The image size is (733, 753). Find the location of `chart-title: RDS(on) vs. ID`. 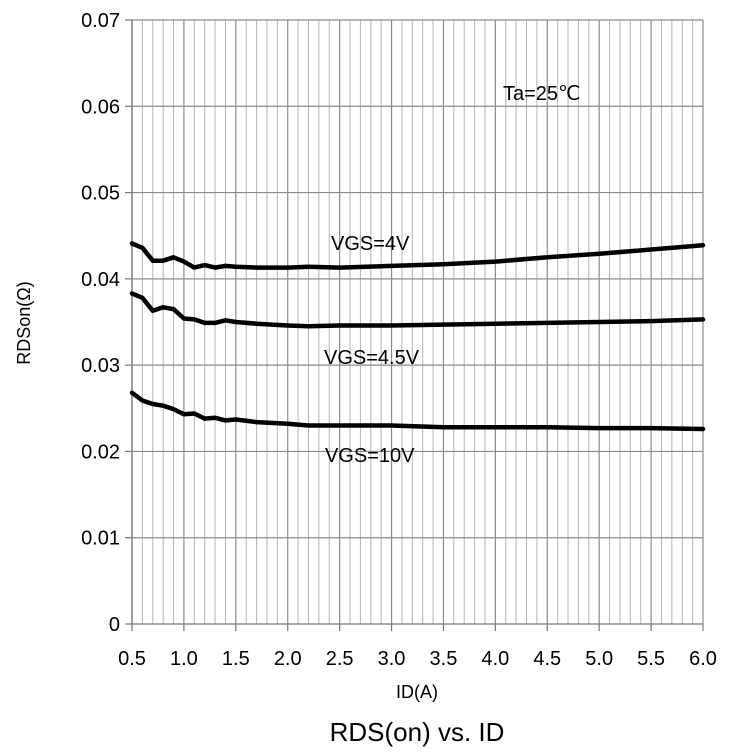

chart-title: RDS(on) vs. ID is located at coordinates (417, 732).